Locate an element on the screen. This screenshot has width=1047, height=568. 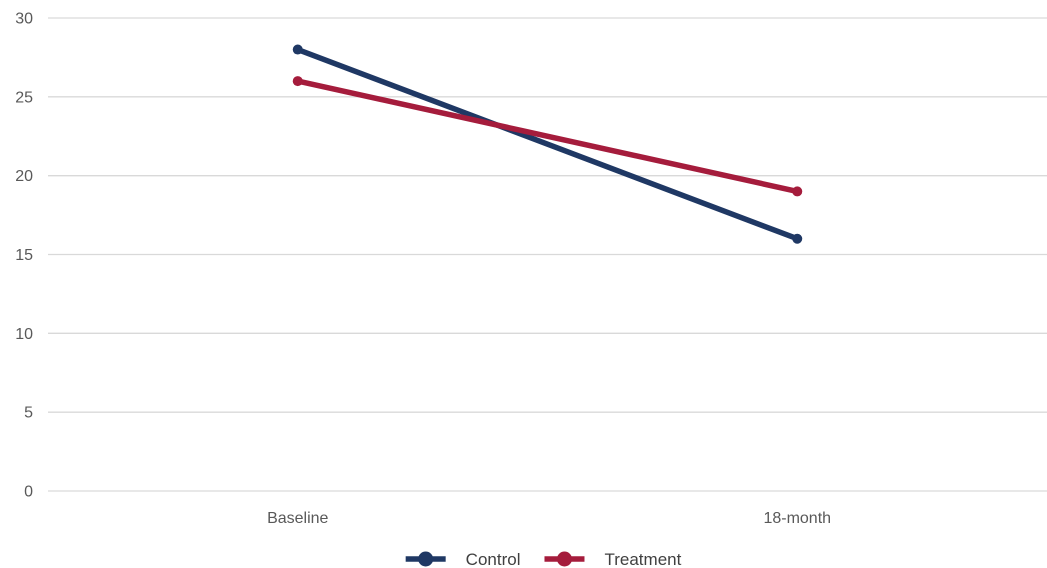
legend-label: Treatment is located at coordinates (642, 559).